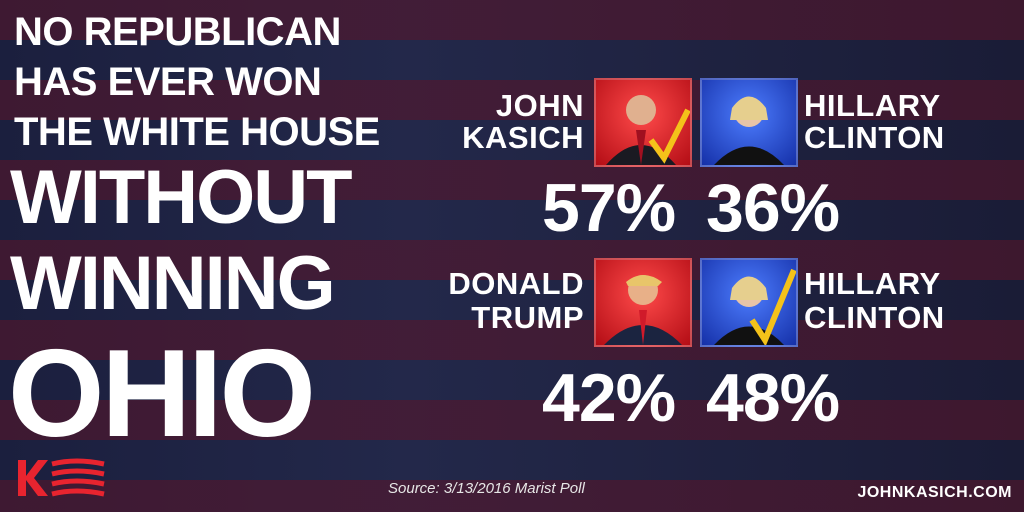  What do you see at coordinates (168, 82) in the screenshot?
I see `headline-line: HAS EVER WON` at bounding box center [168, 82].